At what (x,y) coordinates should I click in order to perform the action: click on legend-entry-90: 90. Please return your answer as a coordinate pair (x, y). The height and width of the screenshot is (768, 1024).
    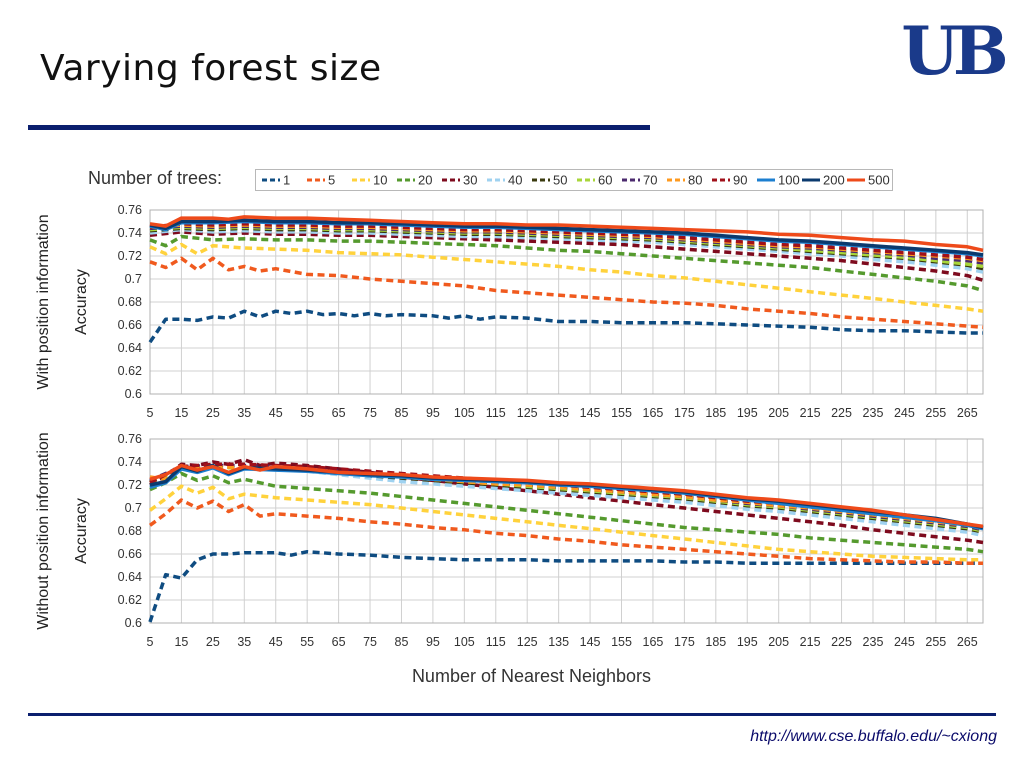
    Looking at the image, I should click on (729, 180).